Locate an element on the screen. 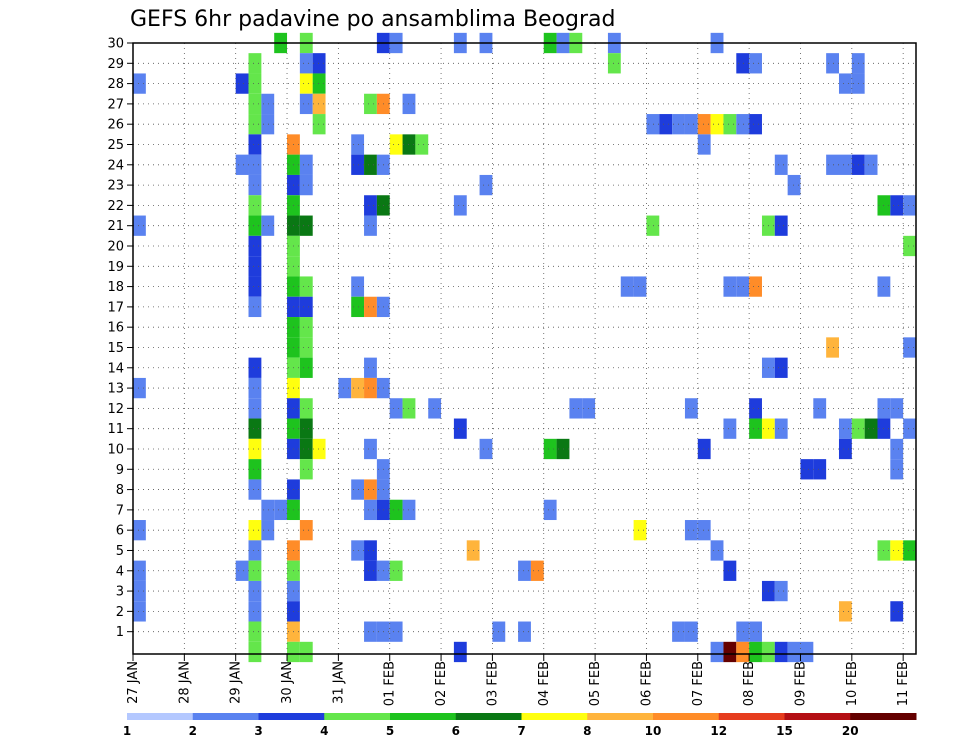 This screenshot has width=960, height=742. y-tick-label: 29 is located at coordinates (115, 64).